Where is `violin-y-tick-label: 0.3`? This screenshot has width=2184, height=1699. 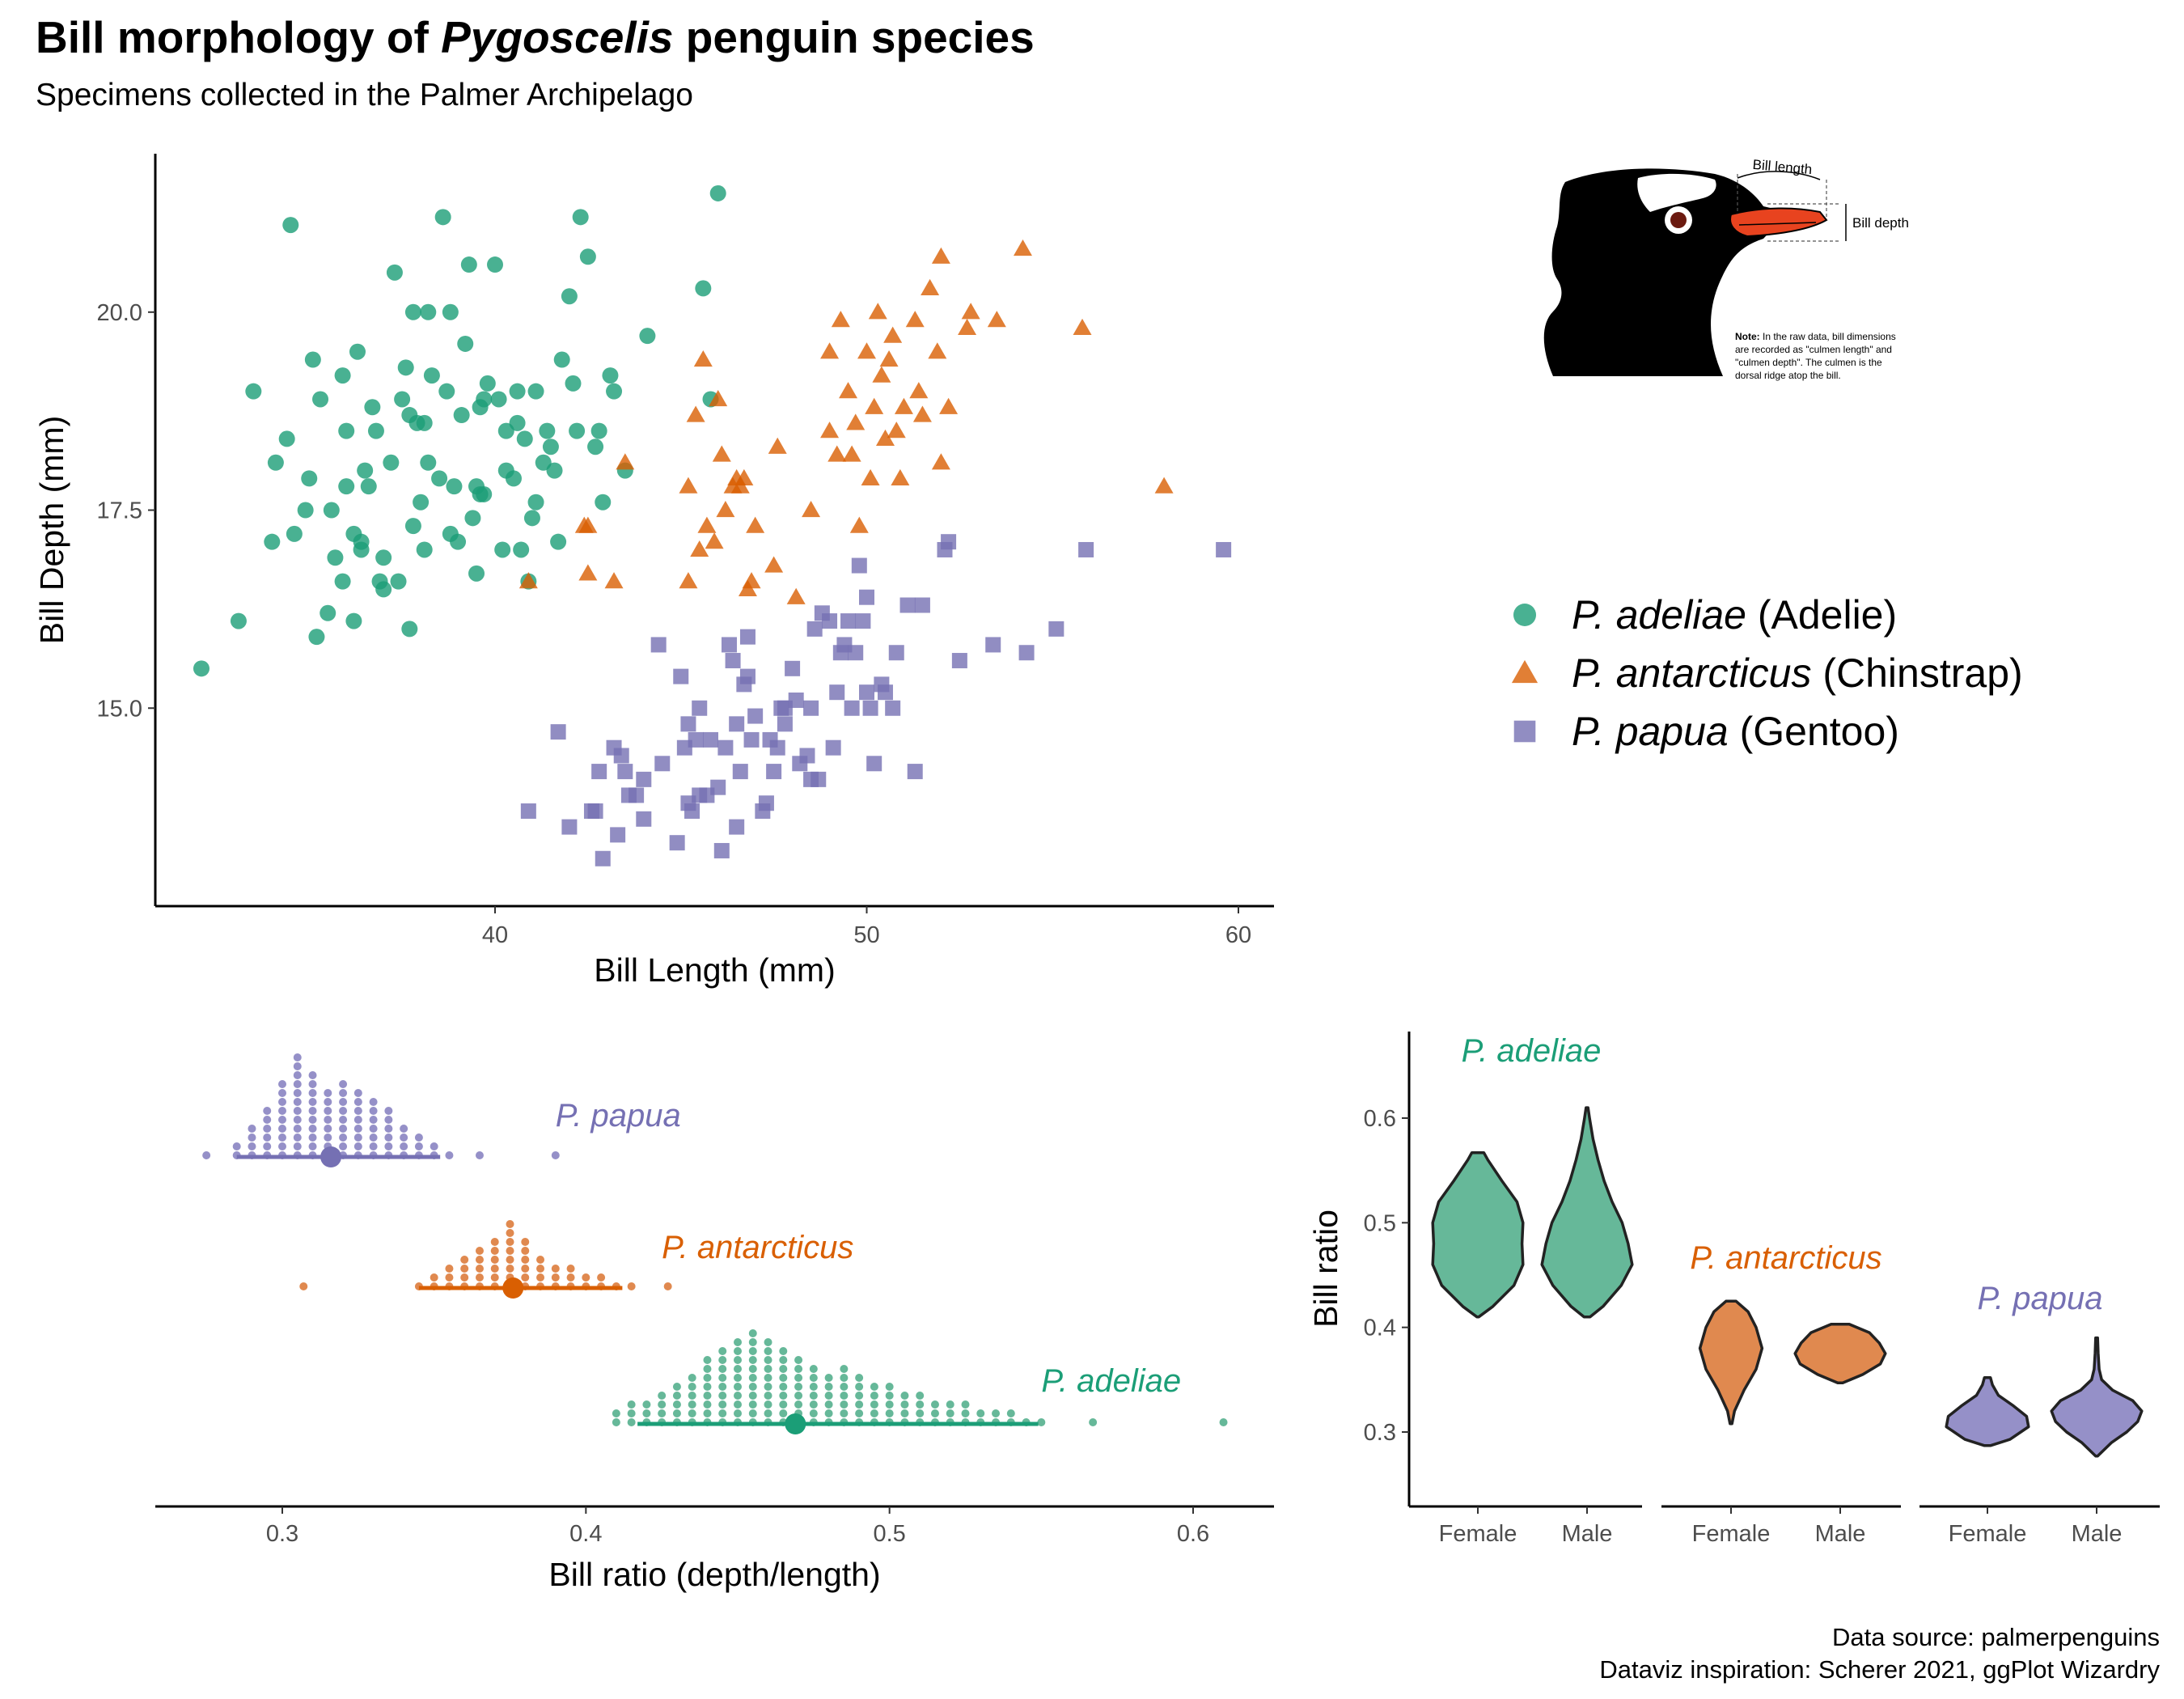
violin-y-tick-label: 0.3 is located at coordinates (1380, 1433).